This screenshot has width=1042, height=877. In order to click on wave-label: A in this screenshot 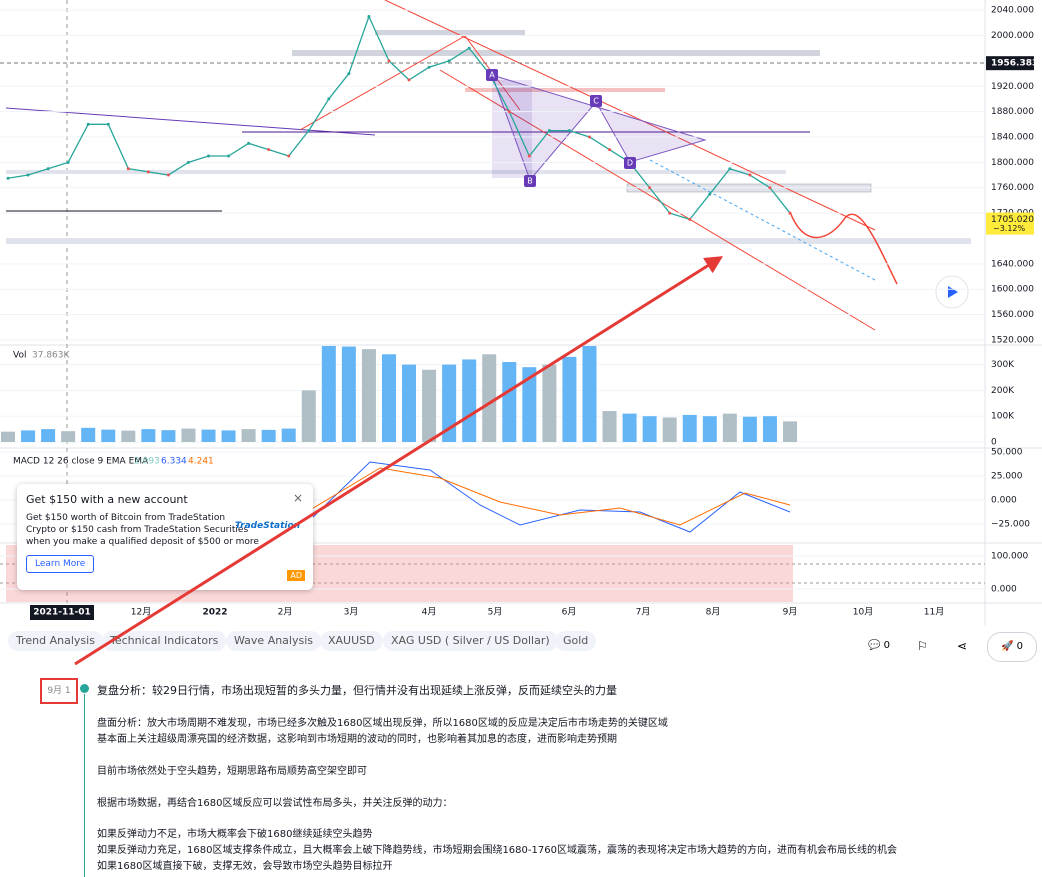, I will do `click(492, 75)`.